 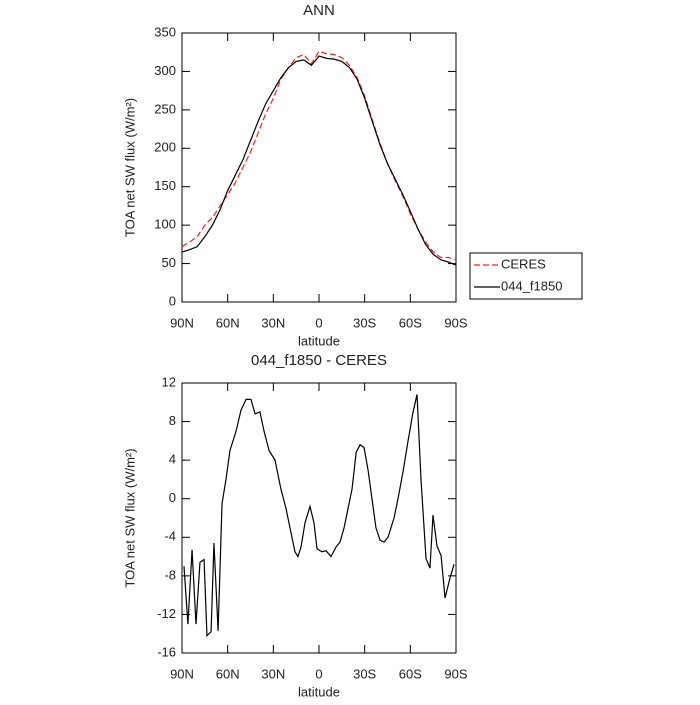 What do you see at coordinates (170, 574) in the screenshot?
I see `y-tick-label: -8` at bounding box center [170, 574].